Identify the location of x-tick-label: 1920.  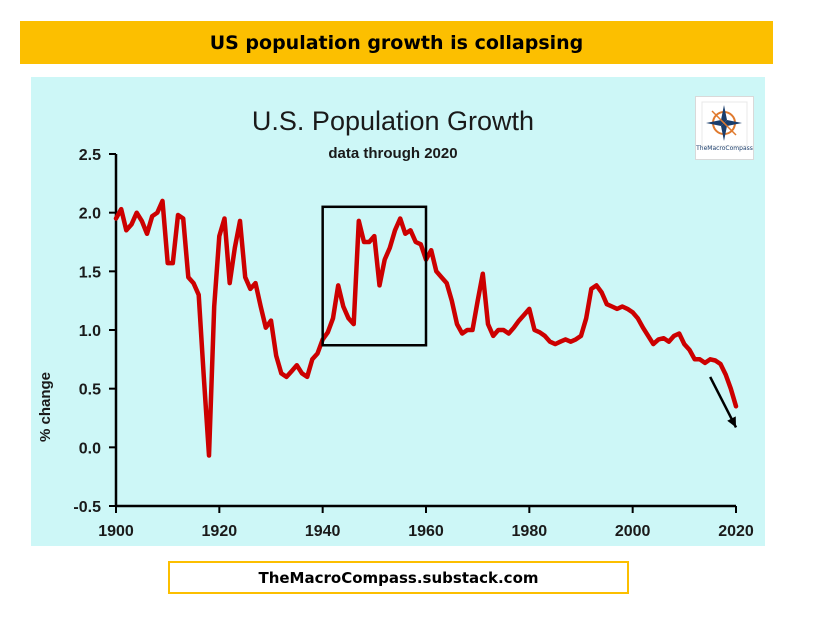
(220, 531).